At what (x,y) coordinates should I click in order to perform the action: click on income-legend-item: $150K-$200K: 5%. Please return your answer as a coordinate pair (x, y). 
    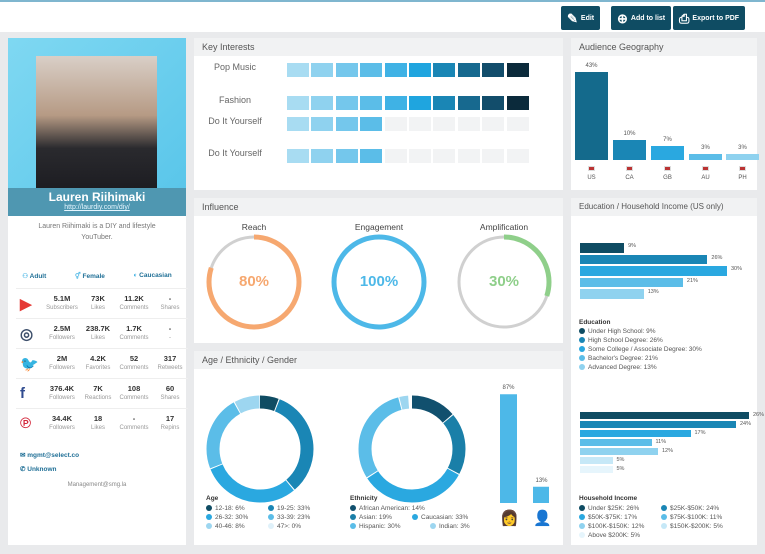
    Looking at the image, I should click on (692, 526).